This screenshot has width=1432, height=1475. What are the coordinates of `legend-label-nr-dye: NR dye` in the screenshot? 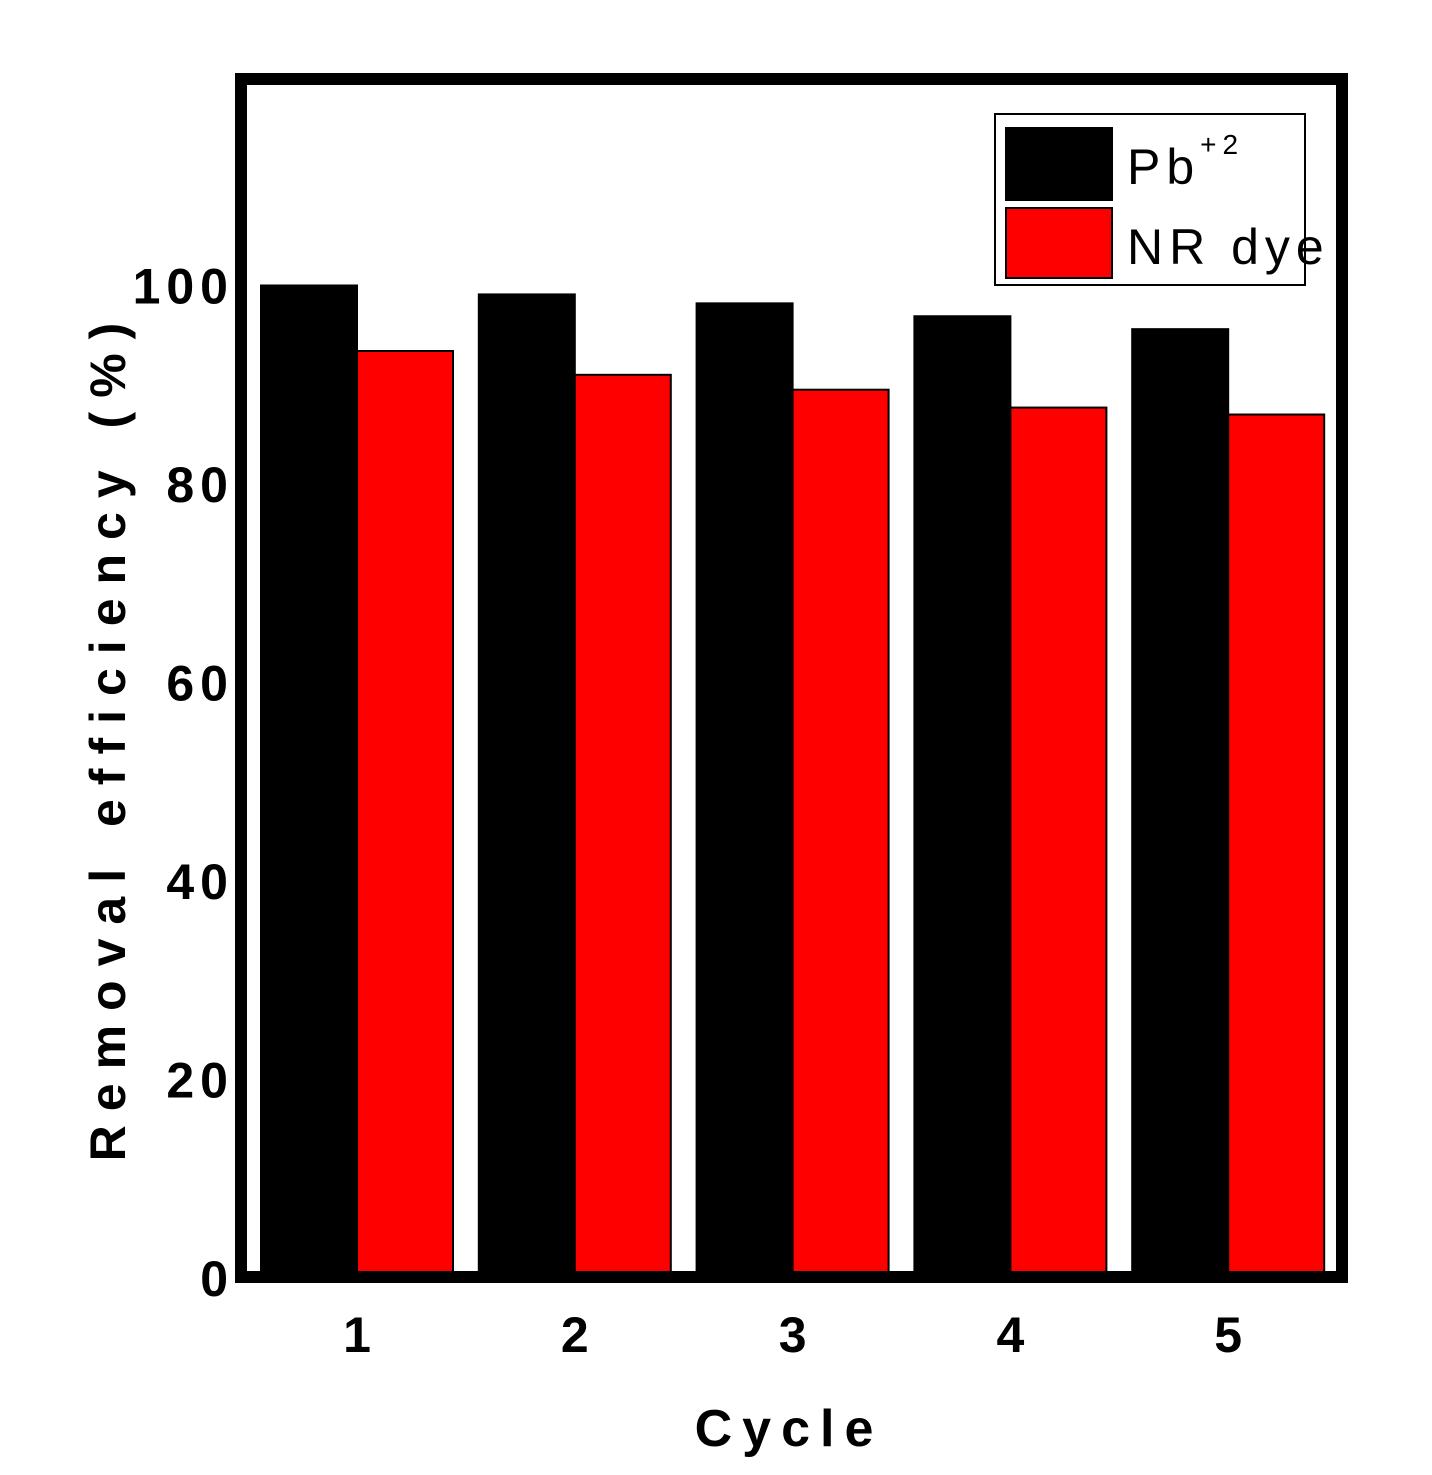 It's located at (1228, 247).